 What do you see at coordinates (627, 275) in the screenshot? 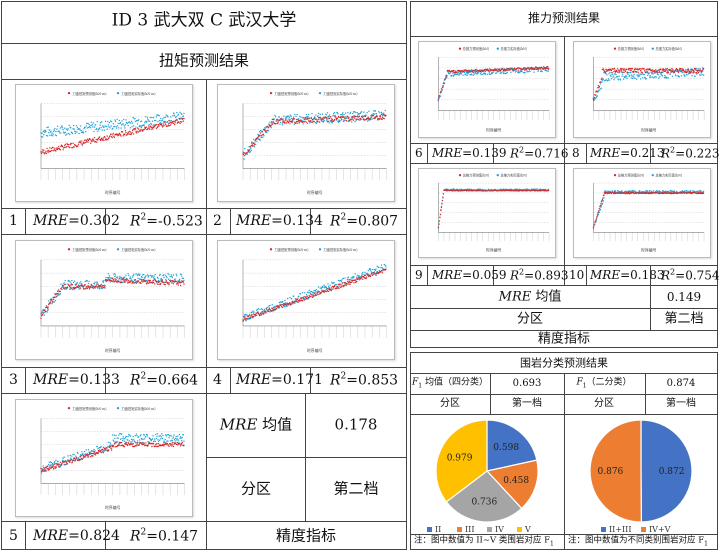
I see `metric-10-mre: MRE=0.183` at bounding box center [627, 275].